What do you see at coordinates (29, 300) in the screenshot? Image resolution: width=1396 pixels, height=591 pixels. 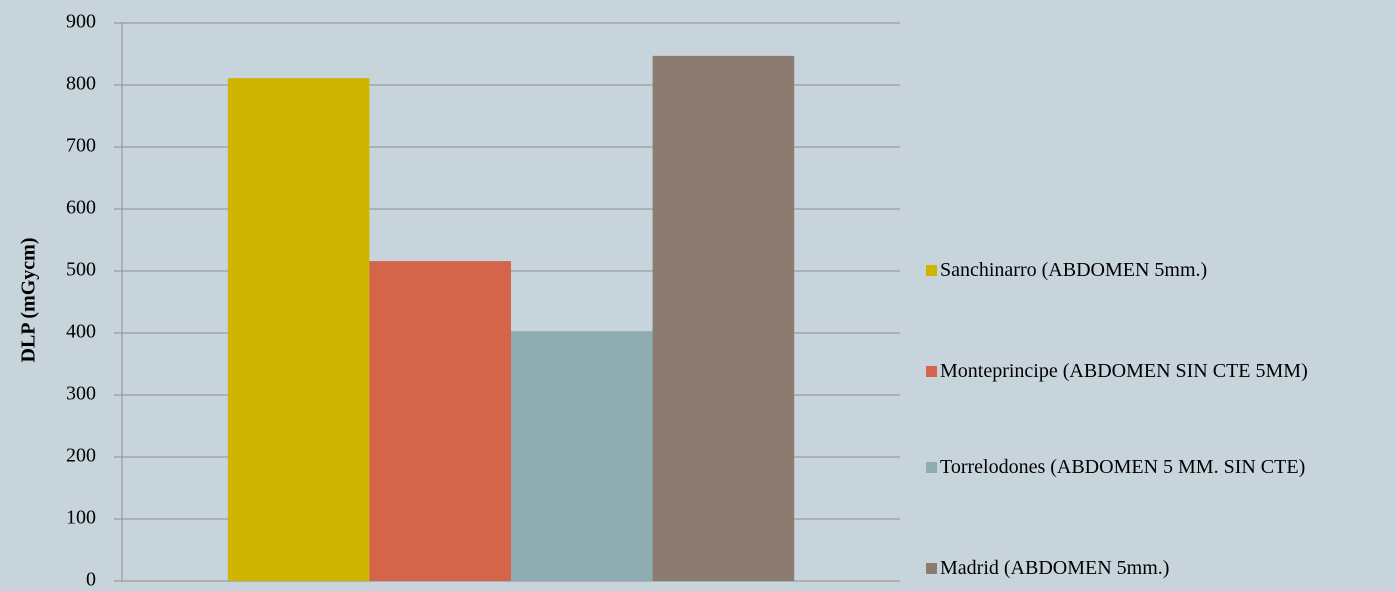 I see `y-axis-label: DLP (mGycm)` at bounding box center [29, 300].